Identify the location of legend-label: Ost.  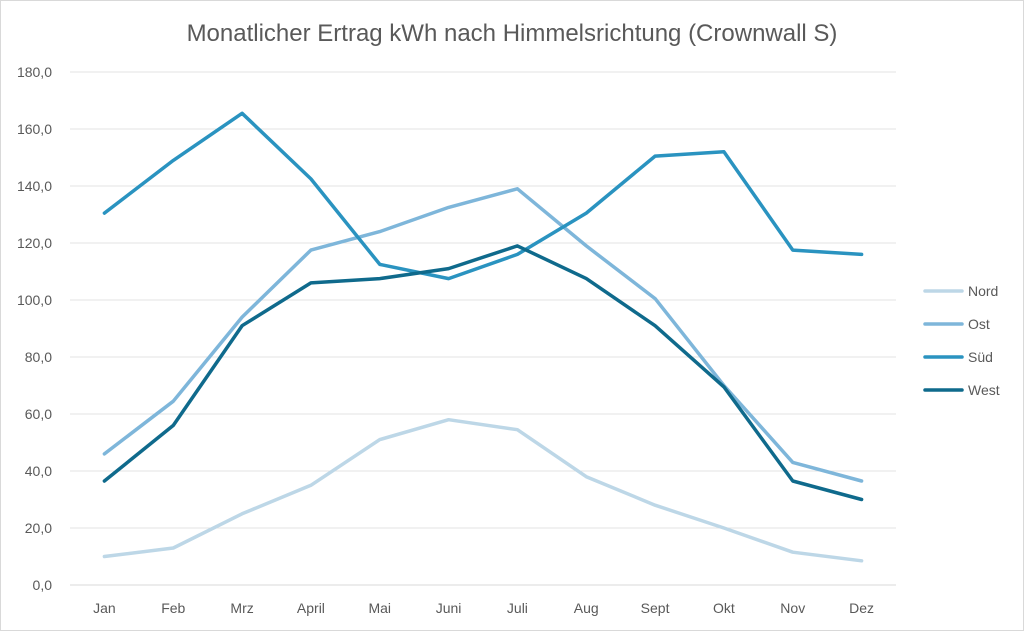
(979, 324).